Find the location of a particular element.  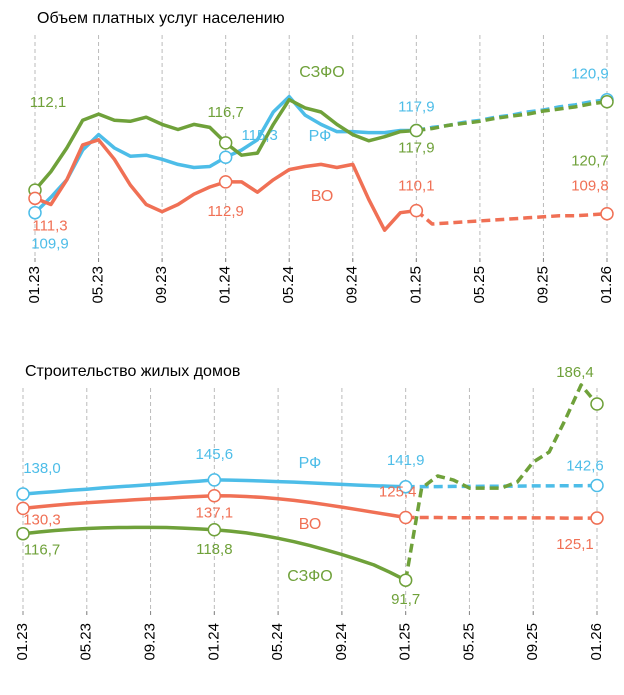

data-label: 120,7 is located at coordinates (590, 161).